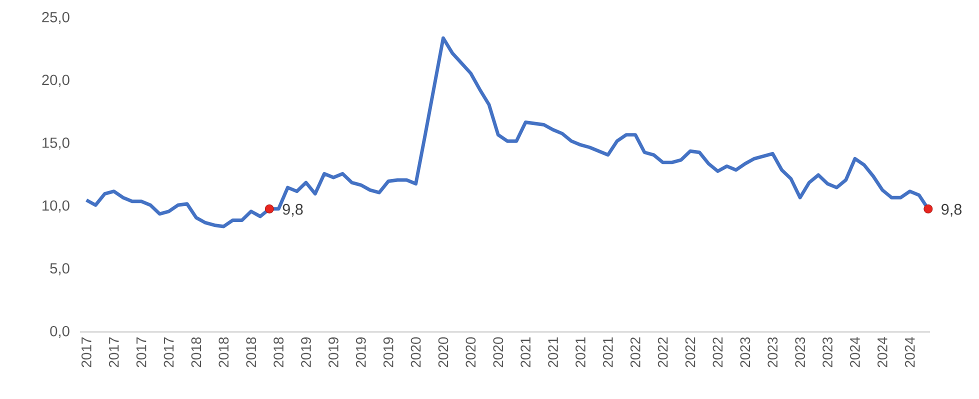 The width and height of the screenshot is (979, 399). I want to click on y-tick-label: 0,0, so click(60, 332).